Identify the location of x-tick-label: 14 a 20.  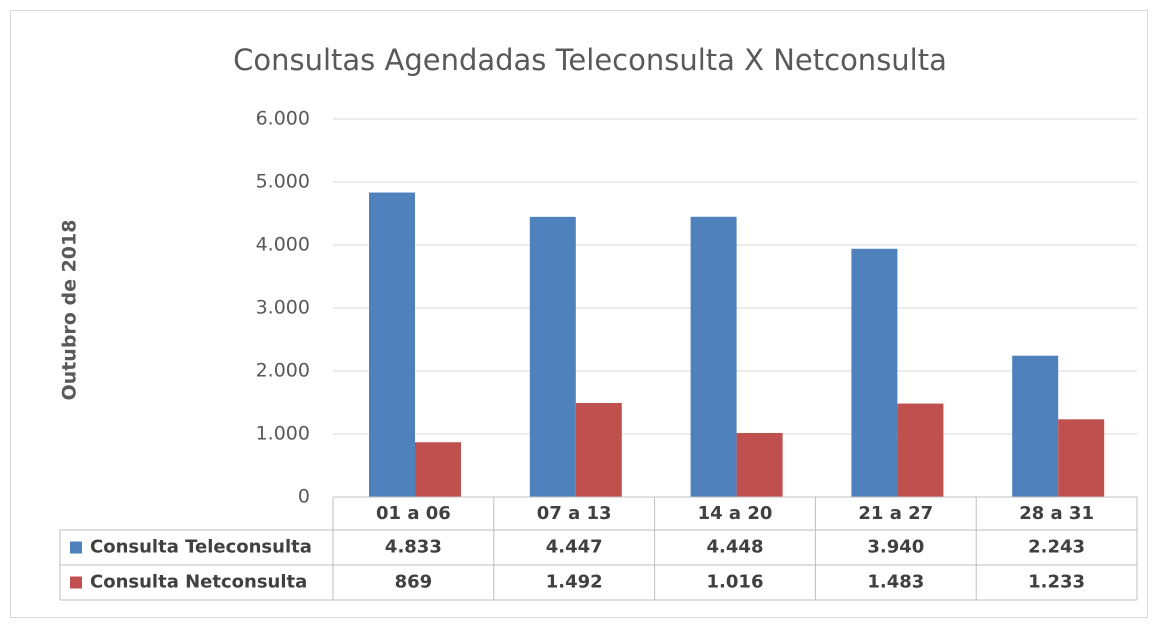
(735, 513).